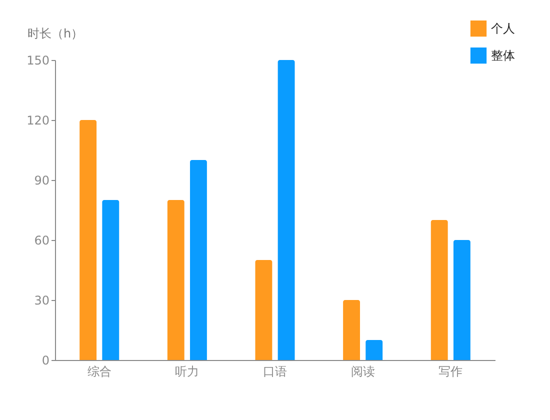 The height and width of the screenshot is (420, 550). I want to click on y-tick-label: 60, so click(42, 241).